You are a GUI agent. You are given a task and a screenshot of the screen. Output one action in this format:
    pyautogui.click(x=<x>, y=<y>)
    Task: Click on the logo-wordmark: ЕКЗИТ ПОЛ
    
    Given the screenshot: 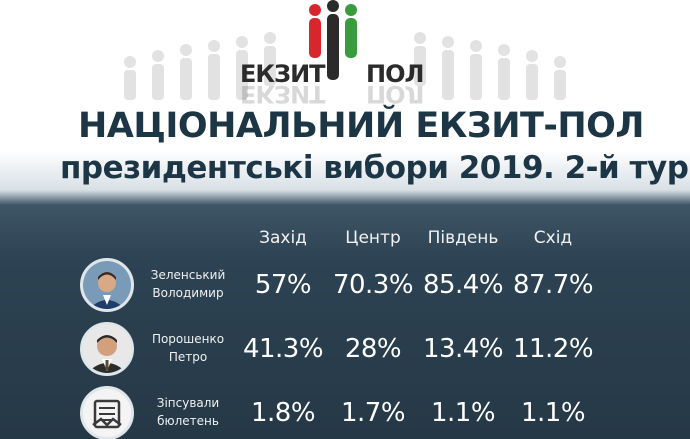 What is the action you would take?
    pyautogui.click(x=345, y=74)
    